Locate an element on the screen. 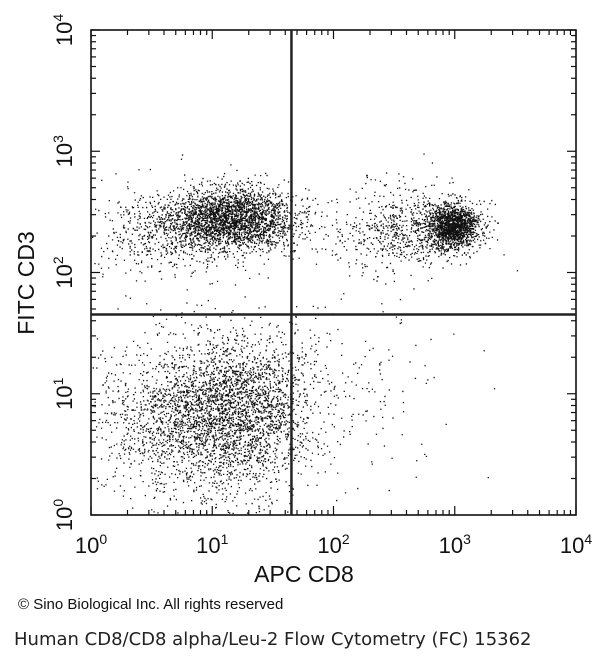  x-tick-labels: 10⁰ 10¹ 10² 10³ 10⁴ is located at coordinates (333, 544).